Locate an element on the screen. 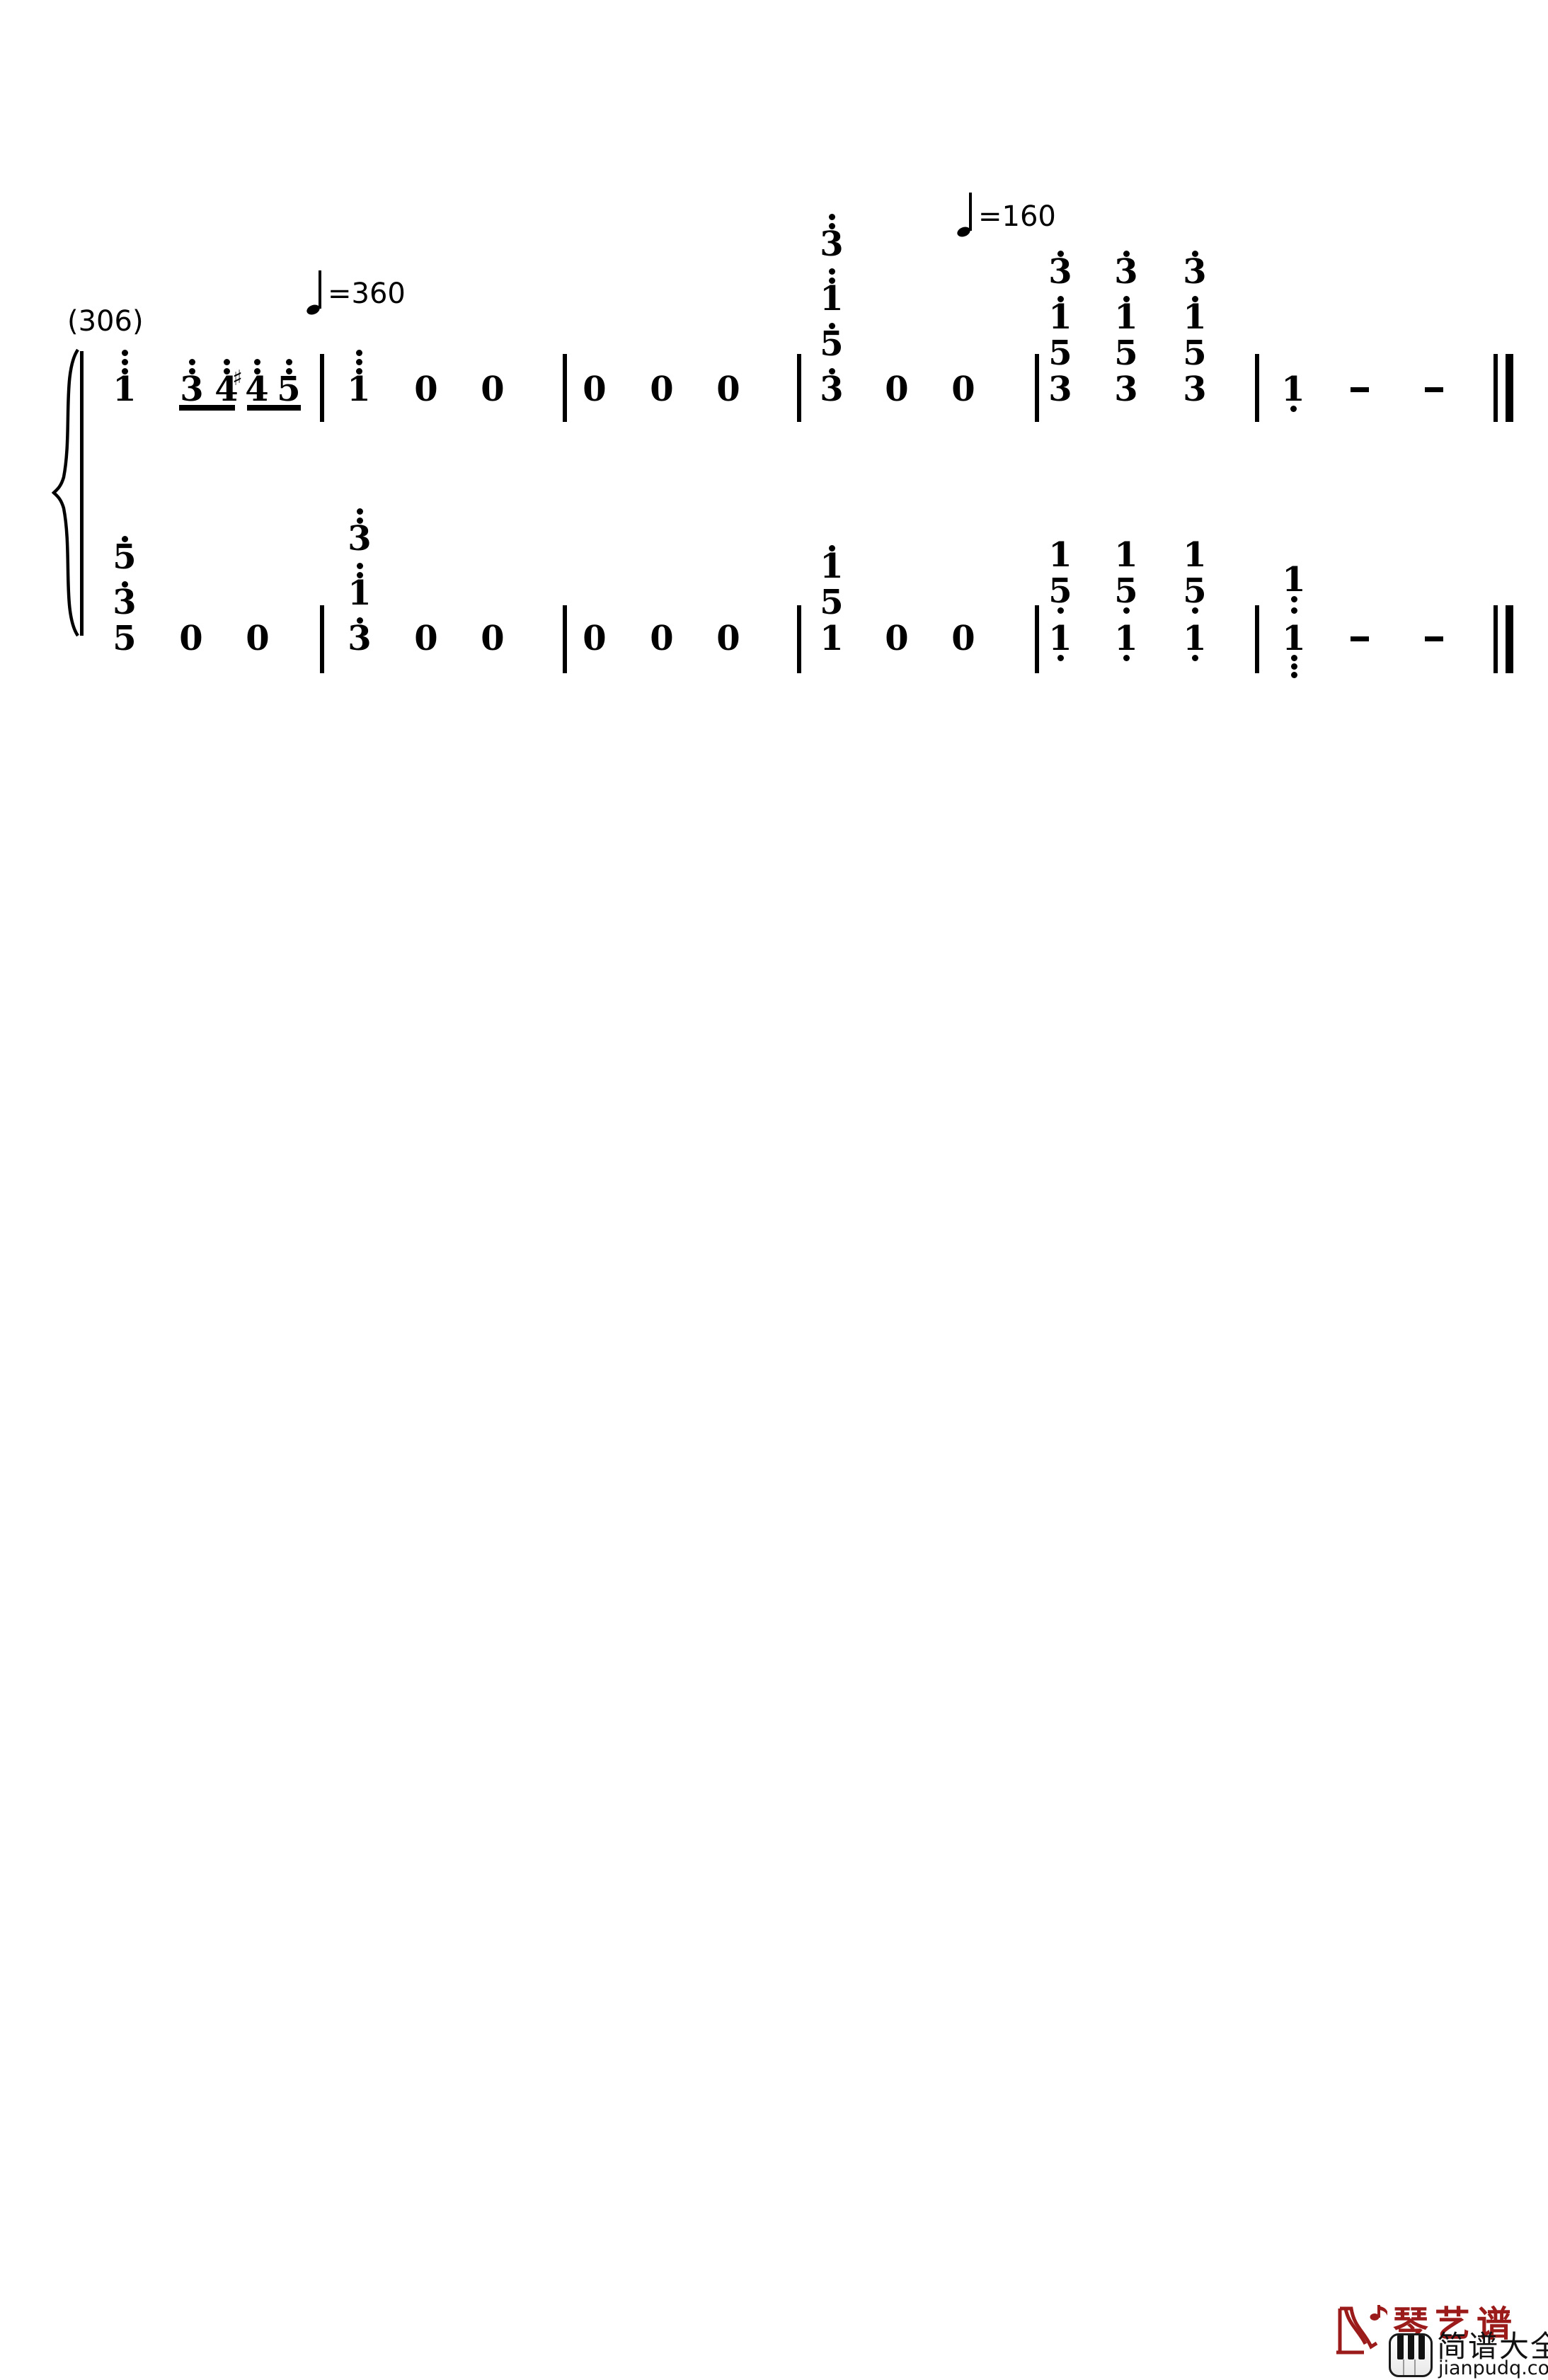 This screenshot has width=1548, height=2380. note-number: 4 ♯ is located at coordinates (250, 388).